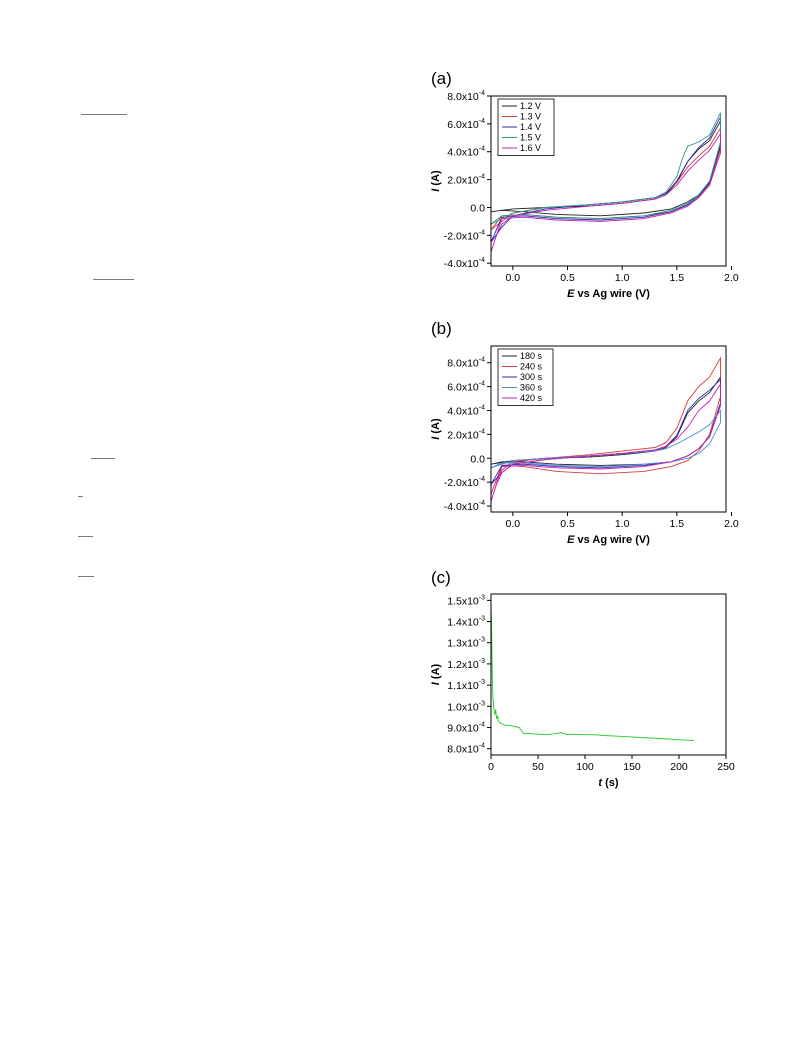 Image resolution: width=793 pixels, height=1057 pixels. I want to click on series-line-420-s, so click(606, 442).